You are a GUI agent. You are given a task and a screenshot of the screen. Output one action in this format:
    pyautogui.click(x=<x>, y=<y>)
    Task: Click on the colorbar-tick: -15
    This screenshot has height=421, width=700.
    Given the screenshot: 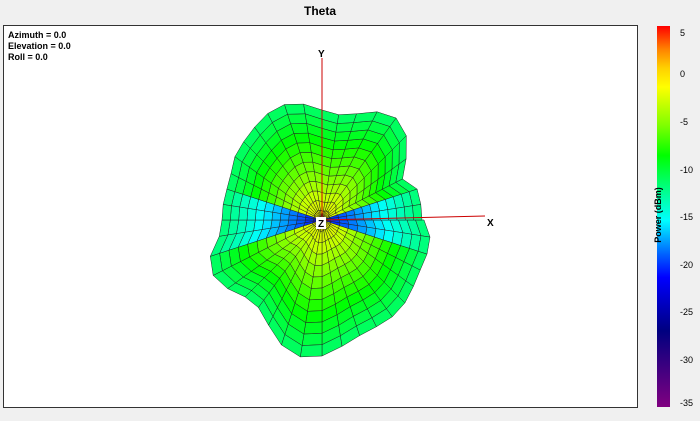 What is the action you would take?
    pyautogui.click(x=687, y=217)
    